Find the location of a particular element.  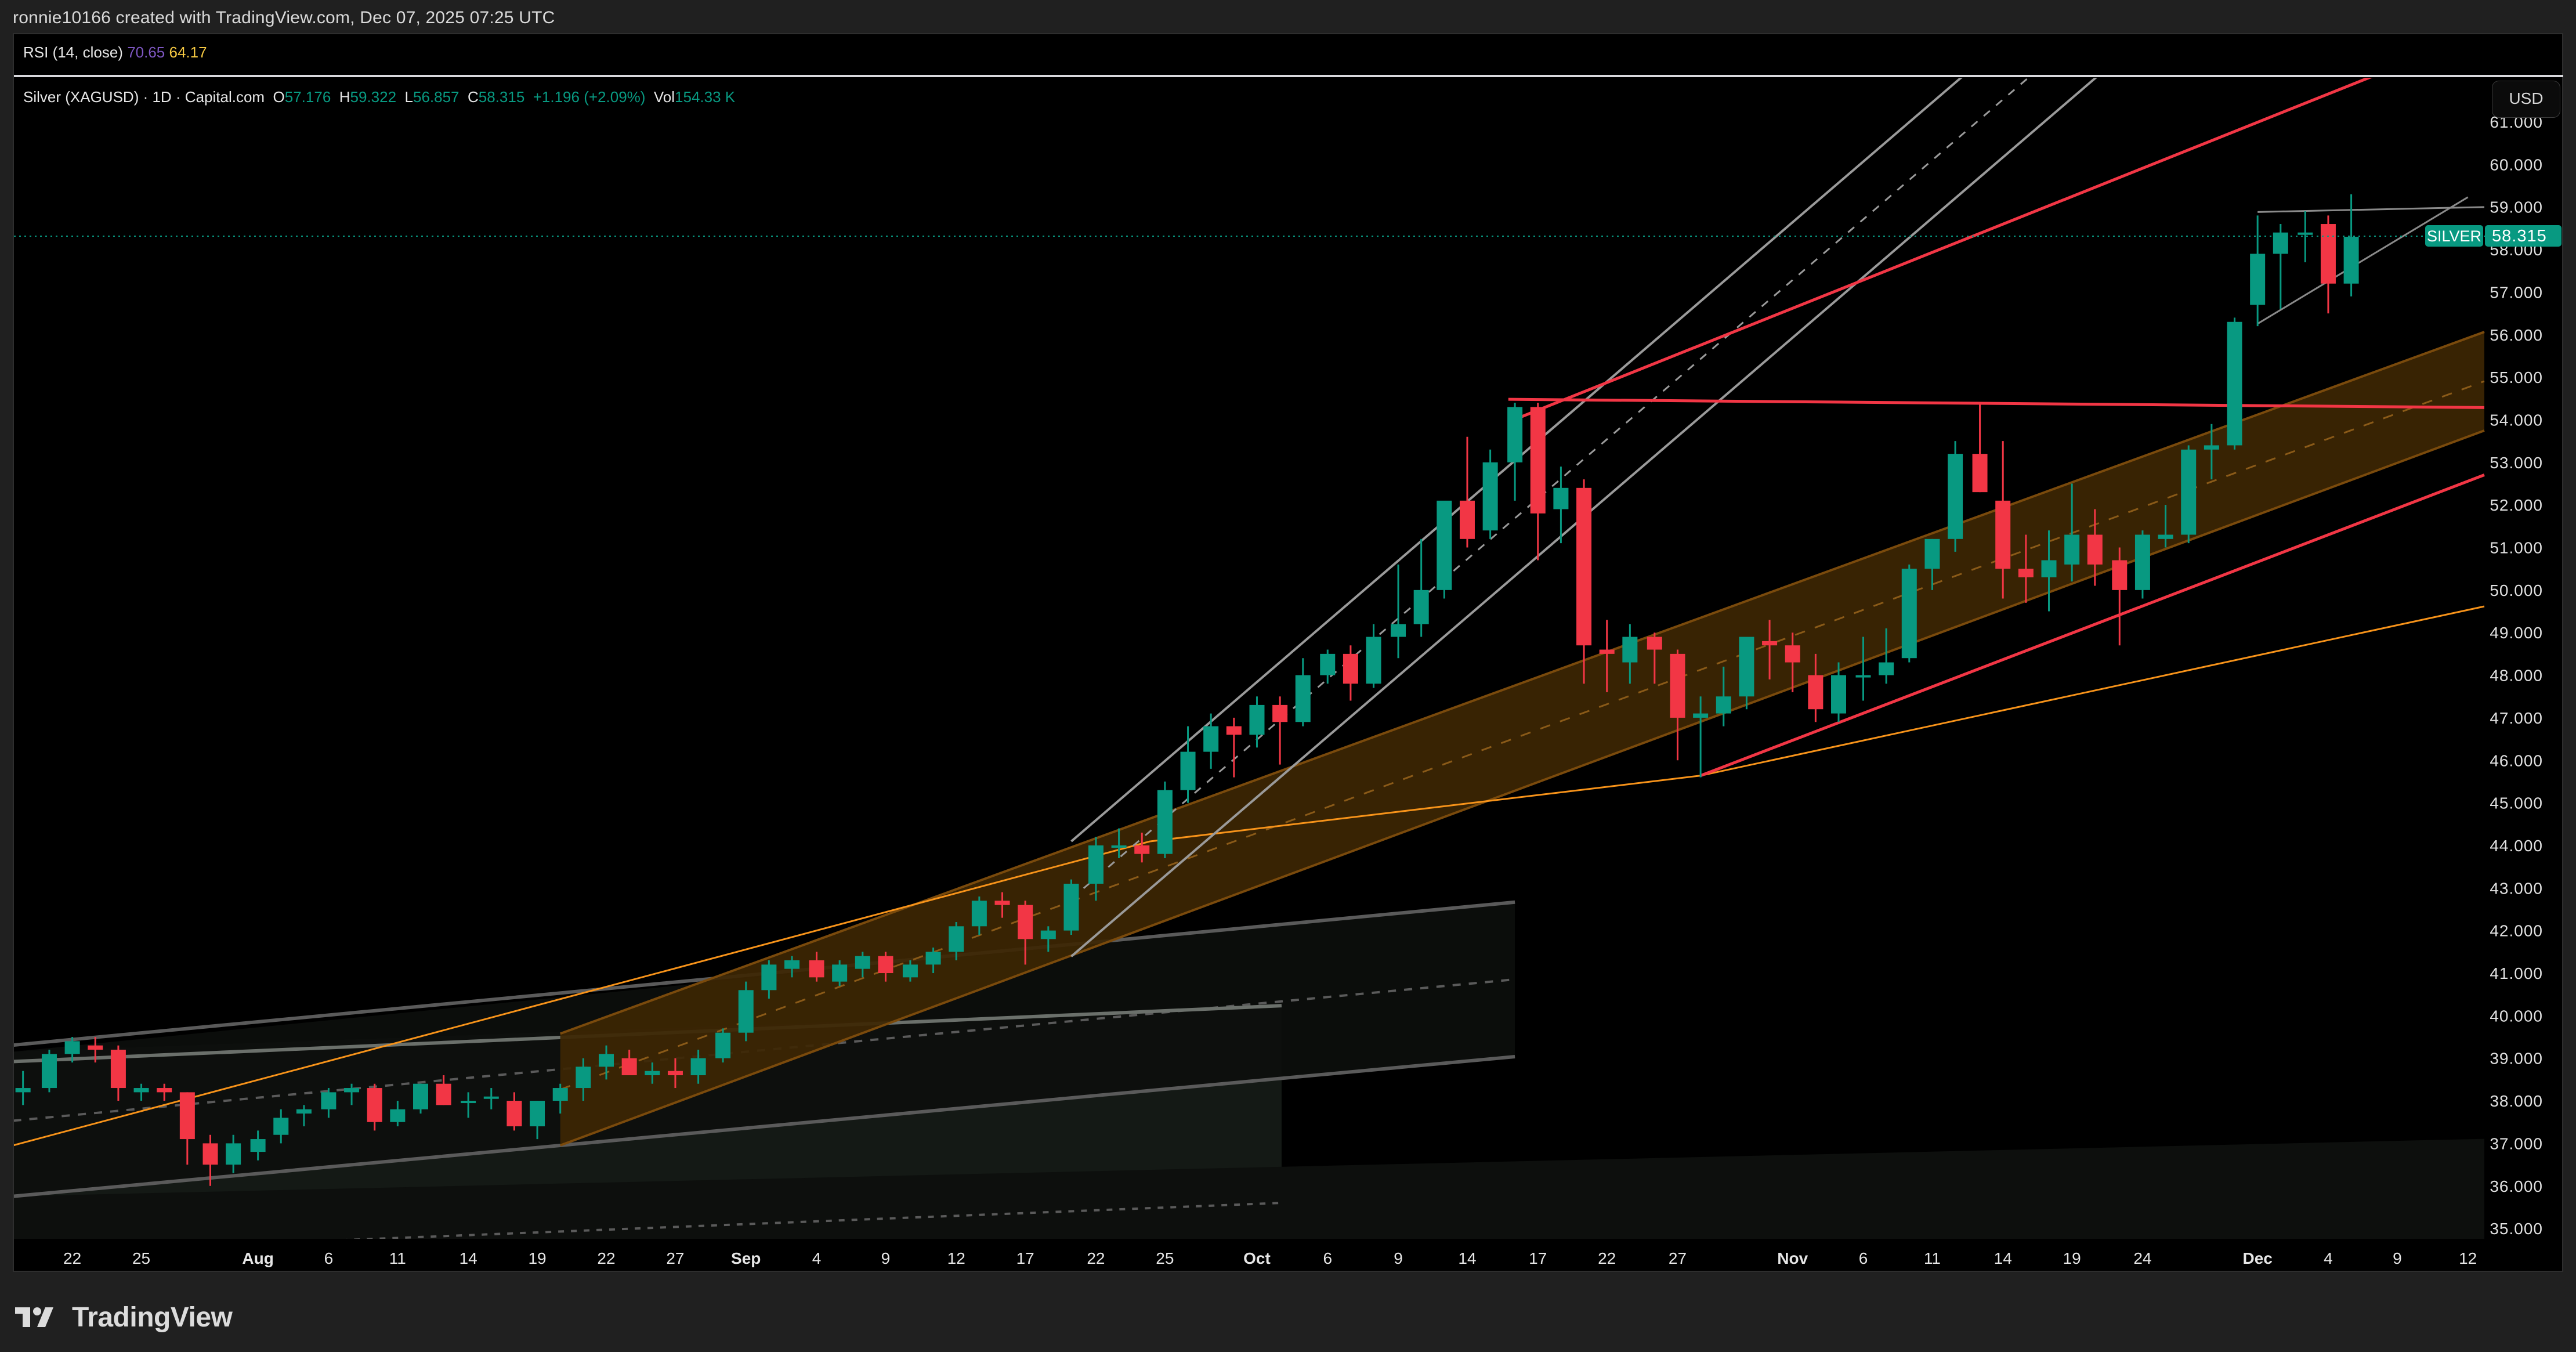

high-label: H is located at coordinates (344, 97).